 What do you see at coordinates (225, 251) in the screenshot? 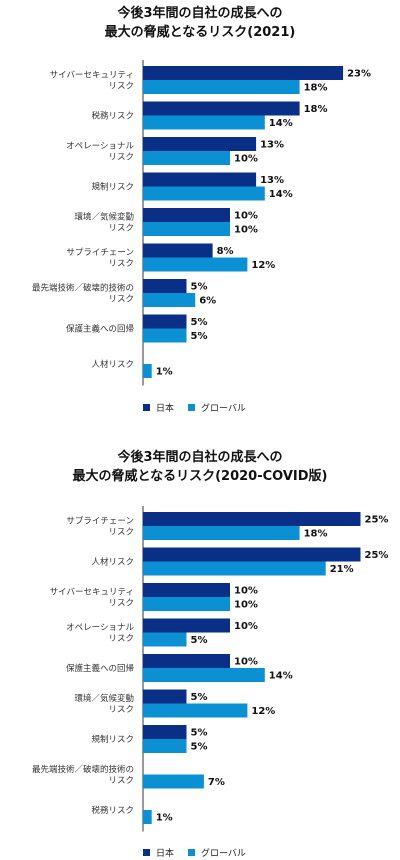
I see `data-label: 8%` at bounding box center [225, 251].